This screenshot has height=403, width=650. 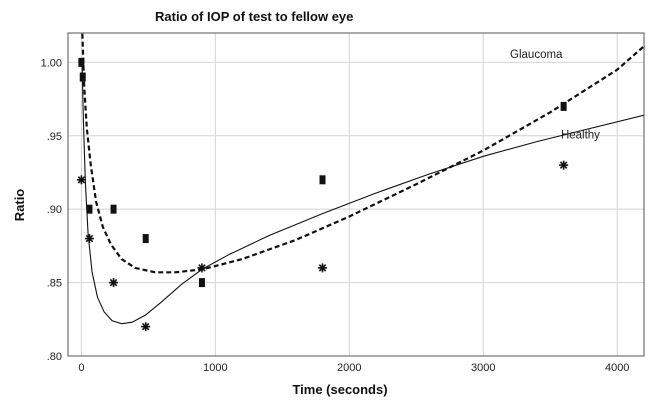 I want to click on x-tick-label: 1000, so click(x=215, y=368).